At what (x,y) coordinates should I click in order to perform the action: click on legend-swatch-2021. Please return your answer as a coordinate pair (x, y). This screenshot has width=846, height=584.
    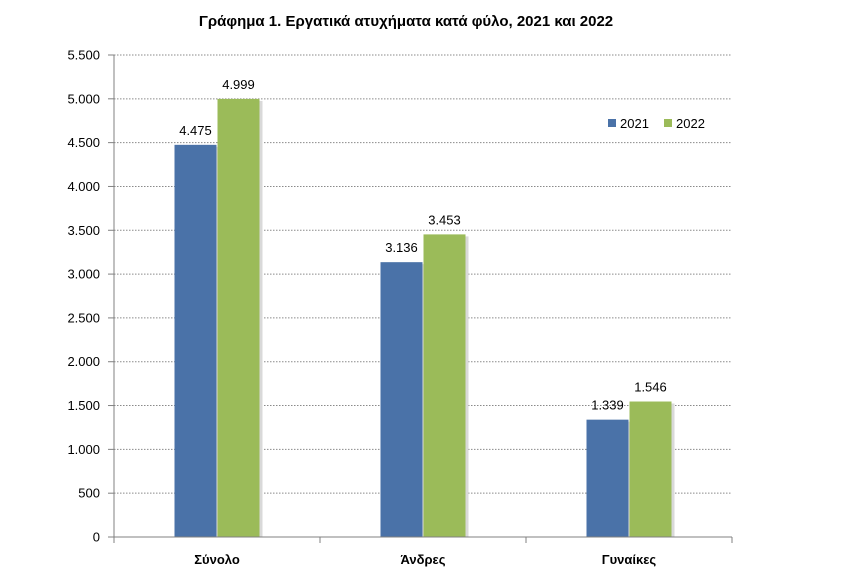
    Looking at the image, I should click on (612, 123).